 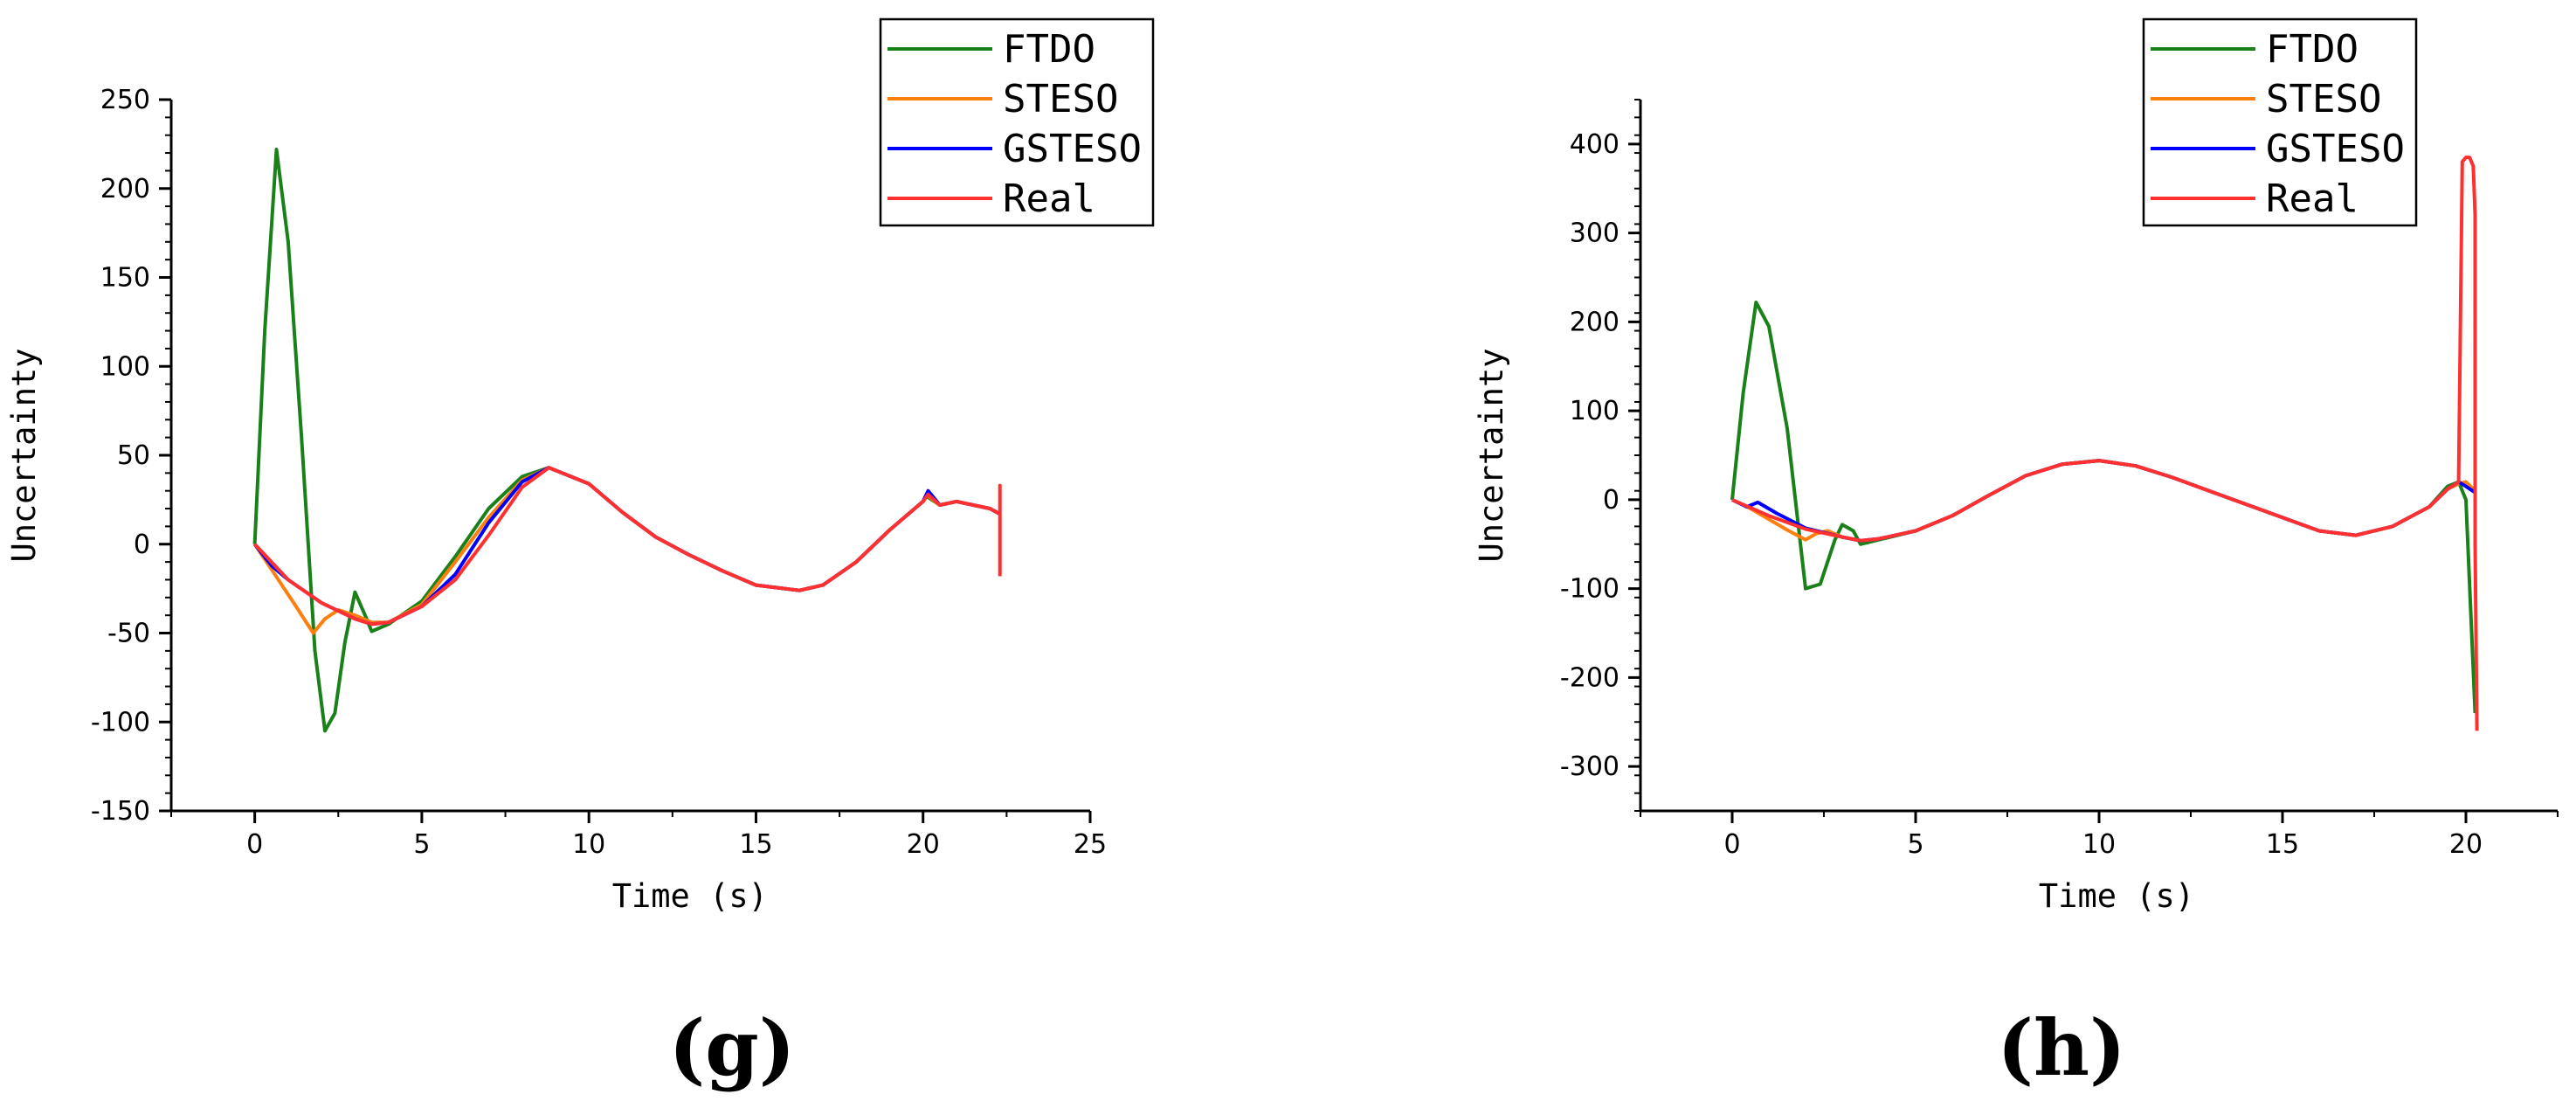 I want to click on x-tick-label: 25, so click(x=1090, y=845).